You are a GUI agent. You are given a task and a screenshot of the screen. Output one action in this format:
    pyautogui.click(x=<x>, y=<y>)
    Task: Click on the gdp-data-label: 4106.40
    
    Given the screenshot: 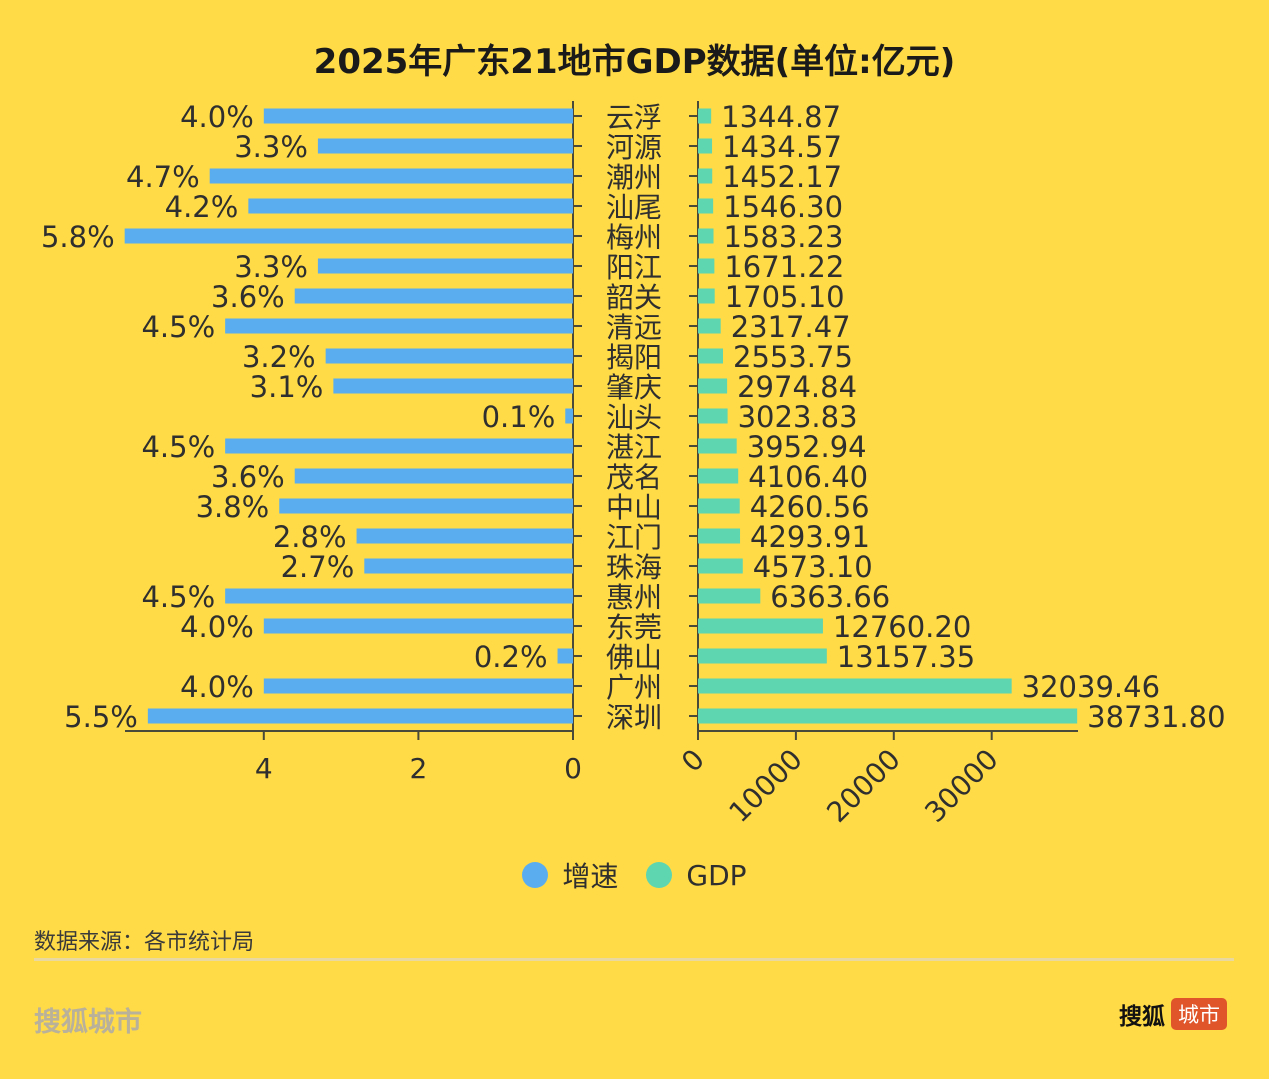 What is the action you would take?
    pyautogui.click(x=808, y=477)
    